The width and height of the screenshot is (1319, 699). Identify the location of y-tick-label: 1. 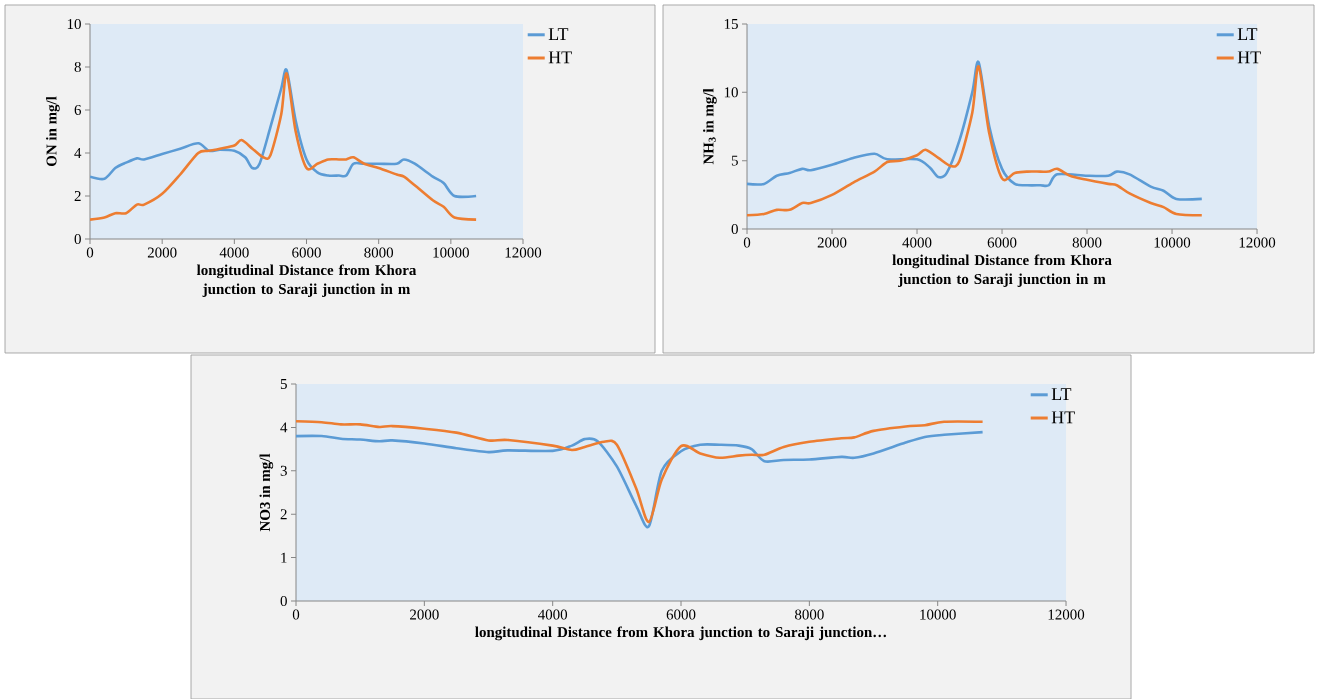
(284, 557).